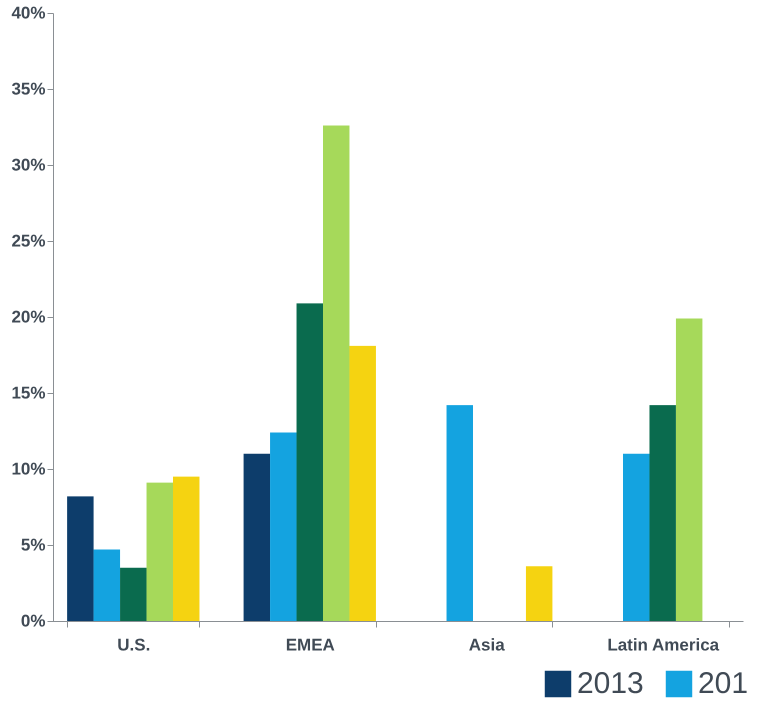  I want to click on y-tick-label: 5%, so click(33, 545).